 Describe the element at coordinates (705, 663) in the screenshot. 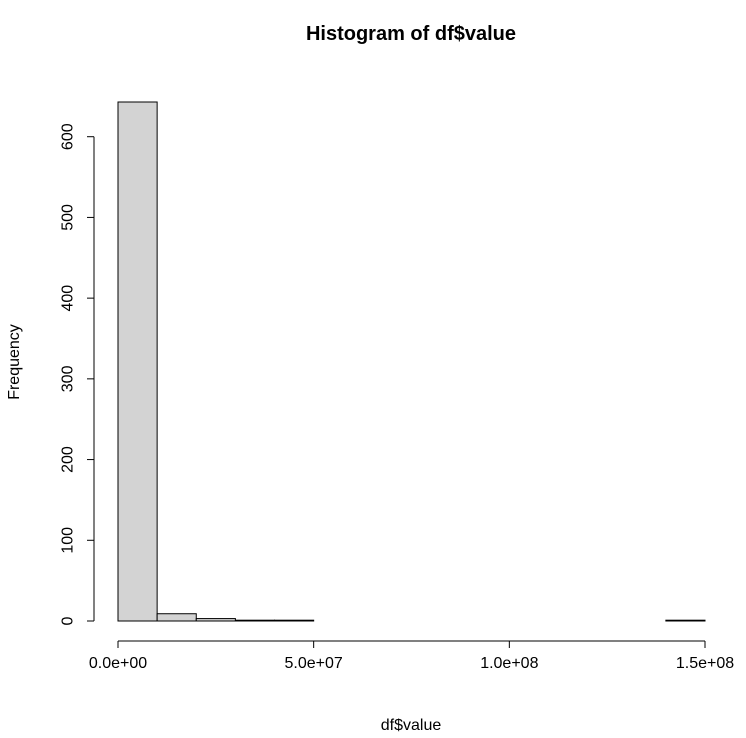

I see `x-tick-label: 1.5e+08` at that location.